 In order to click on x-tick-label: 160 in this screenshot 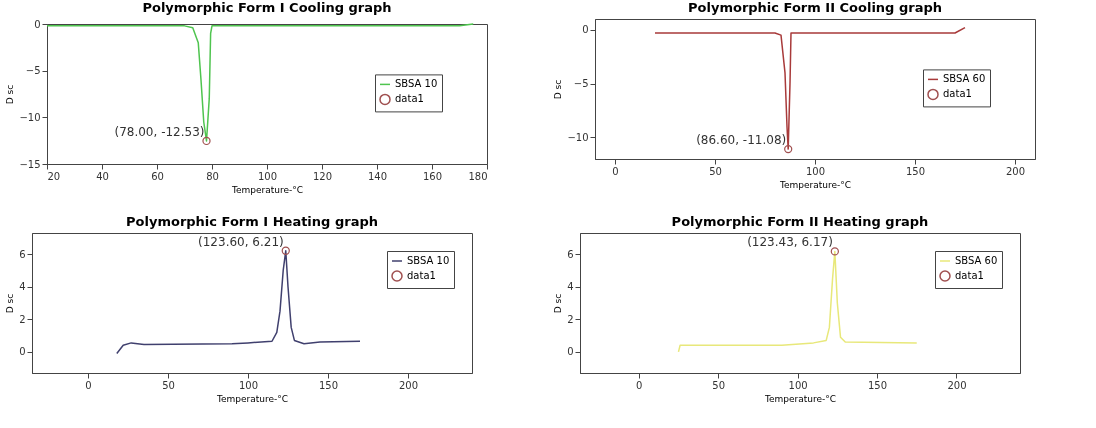, I will do `click(432, 176)`.